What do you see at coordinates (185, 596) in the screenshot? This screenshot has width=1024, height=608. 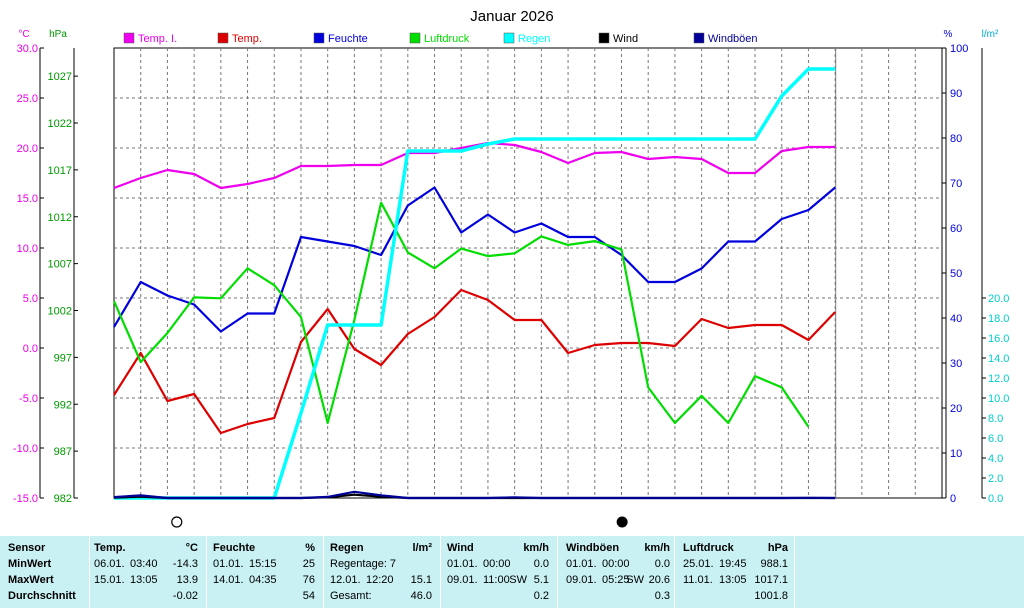 I see `temp-avg-value: -0.02` at bounding box center [185, 596].